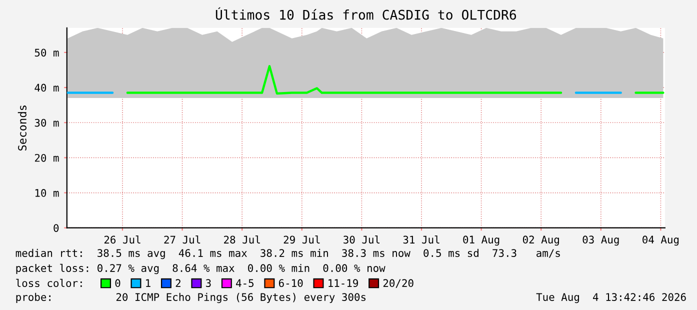 The height and width of the screenshot is (310, 697). I want to click on x-tick-label: 29 Jul, so click(302, 239).